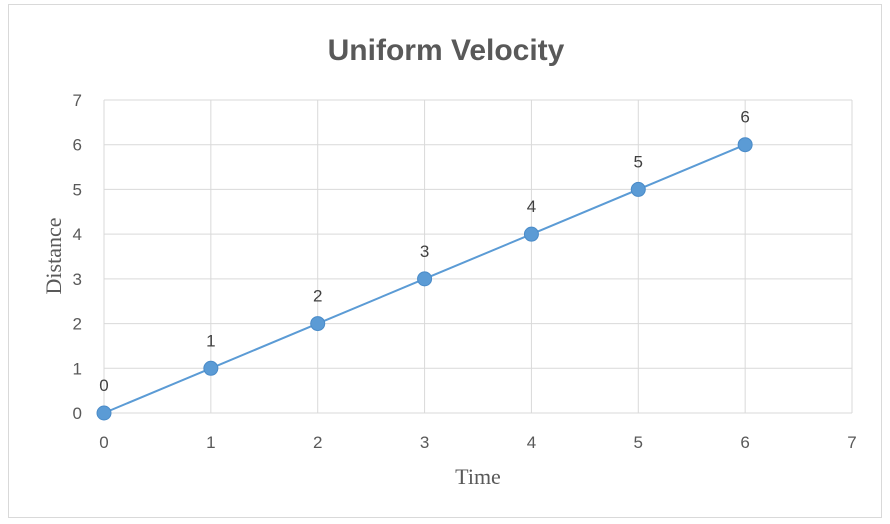  What do you see at coordinates (638, 442) in the screenshot?
I see `x-tick-label: 5` at bounding box center [638, 442].